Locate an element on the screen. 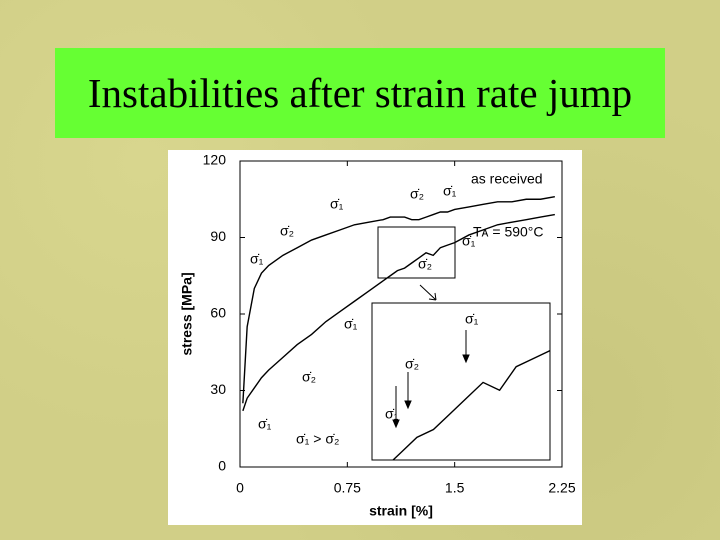 The height and width of the screenshot is (540, 720). y-tick-label: 30 is located at coordinates (218, 389).